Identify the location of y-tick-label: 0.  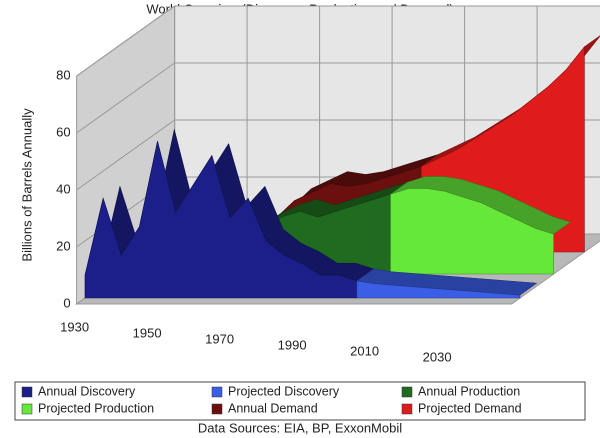
(66, 302).